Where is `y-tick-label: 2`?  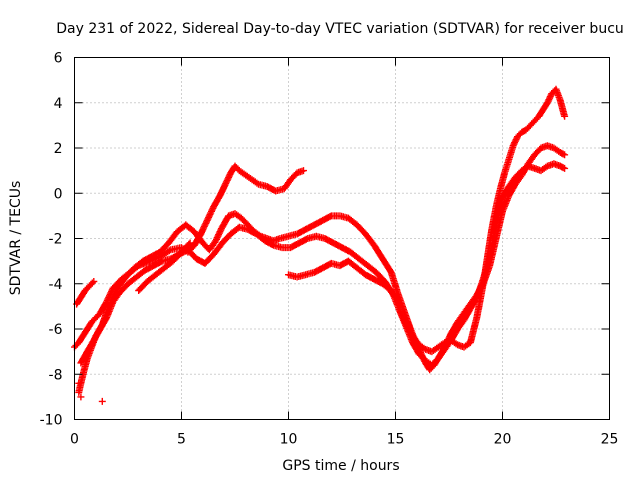 y-tick-label: 2 is located at coordinates (58, 149).